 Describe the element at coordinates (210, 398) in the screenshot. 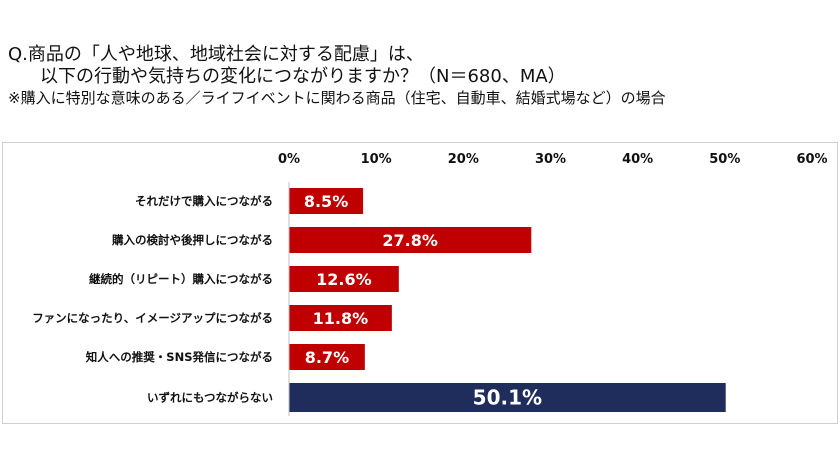

I see `category-label: いずれにもつながらない` at that location.